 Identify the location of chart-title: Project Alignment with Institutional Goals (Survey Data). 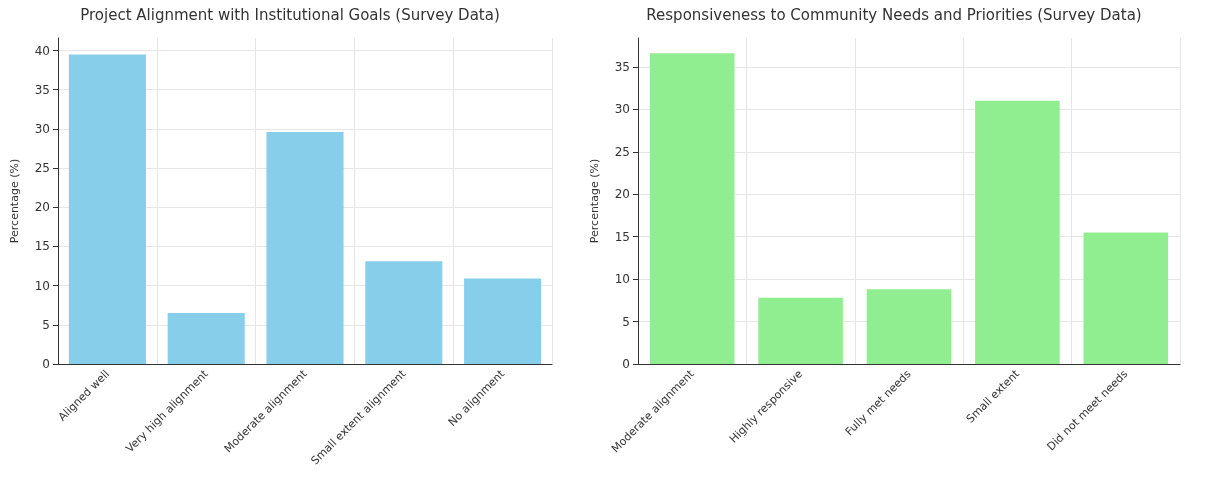
(290, 14).